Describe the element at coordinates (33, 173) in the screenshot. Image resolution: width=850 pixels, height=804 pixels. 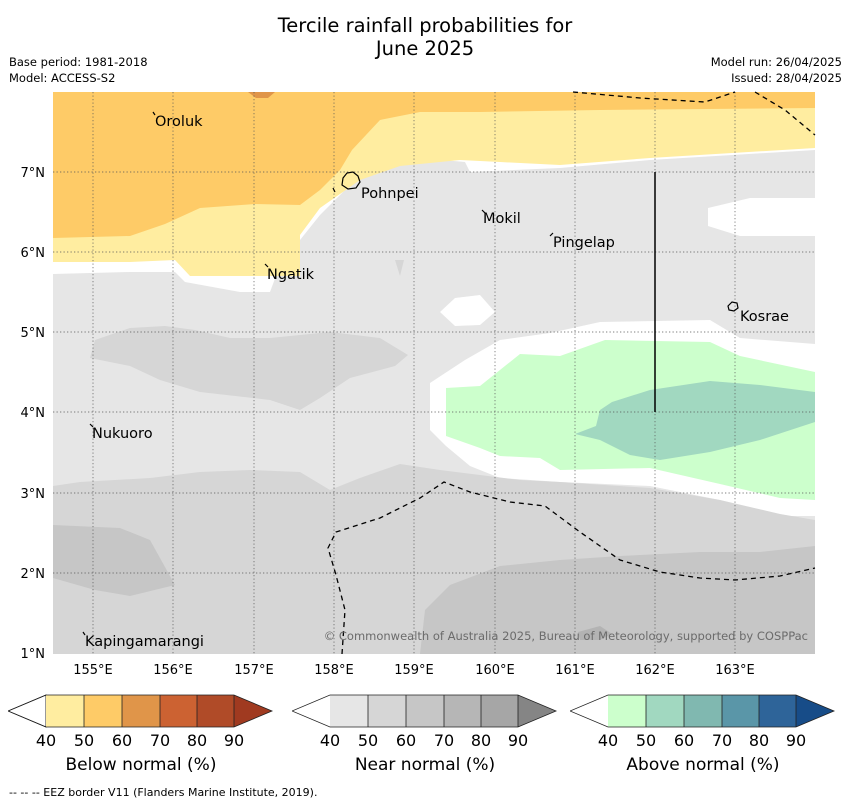
I see `lat-tick: 7°N` at that location.